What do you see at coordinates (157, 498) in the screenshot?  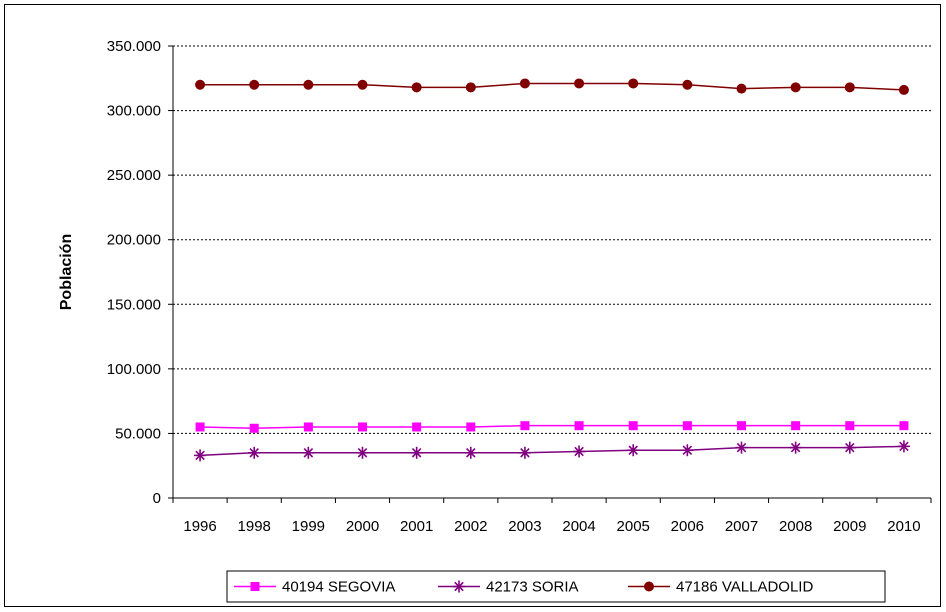 I see `y-tick-label: 0` at bounding box center [157, 498].